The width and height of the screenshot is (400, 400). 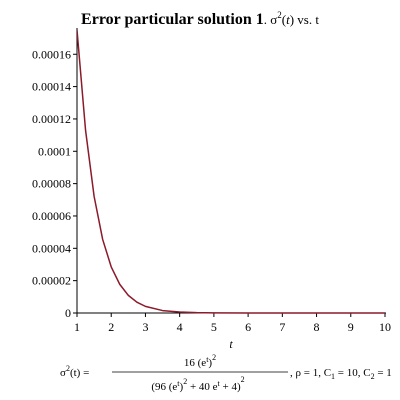 What do you see at coordinates (164, 387) in the screenshot?
I see `caption-part: (96 (e` at bounding box center [164, 387].